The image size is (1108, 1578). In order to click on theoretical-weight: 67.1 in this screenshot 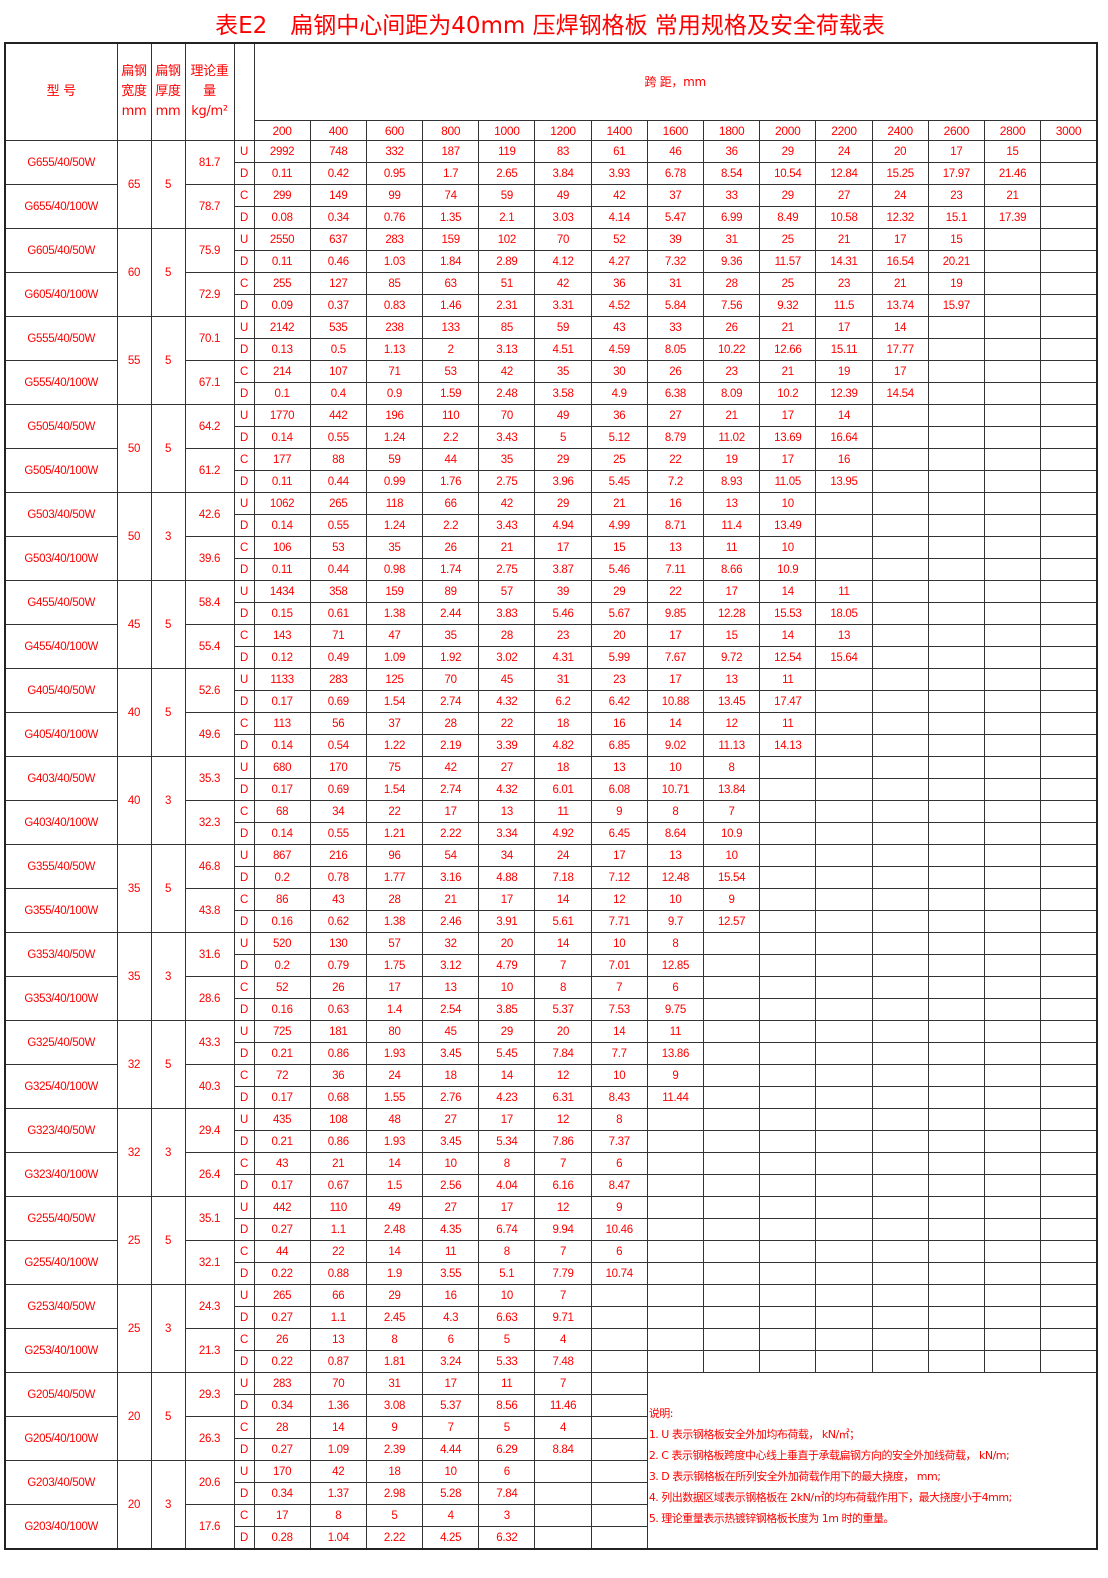, I will do `click(209, 382)`.